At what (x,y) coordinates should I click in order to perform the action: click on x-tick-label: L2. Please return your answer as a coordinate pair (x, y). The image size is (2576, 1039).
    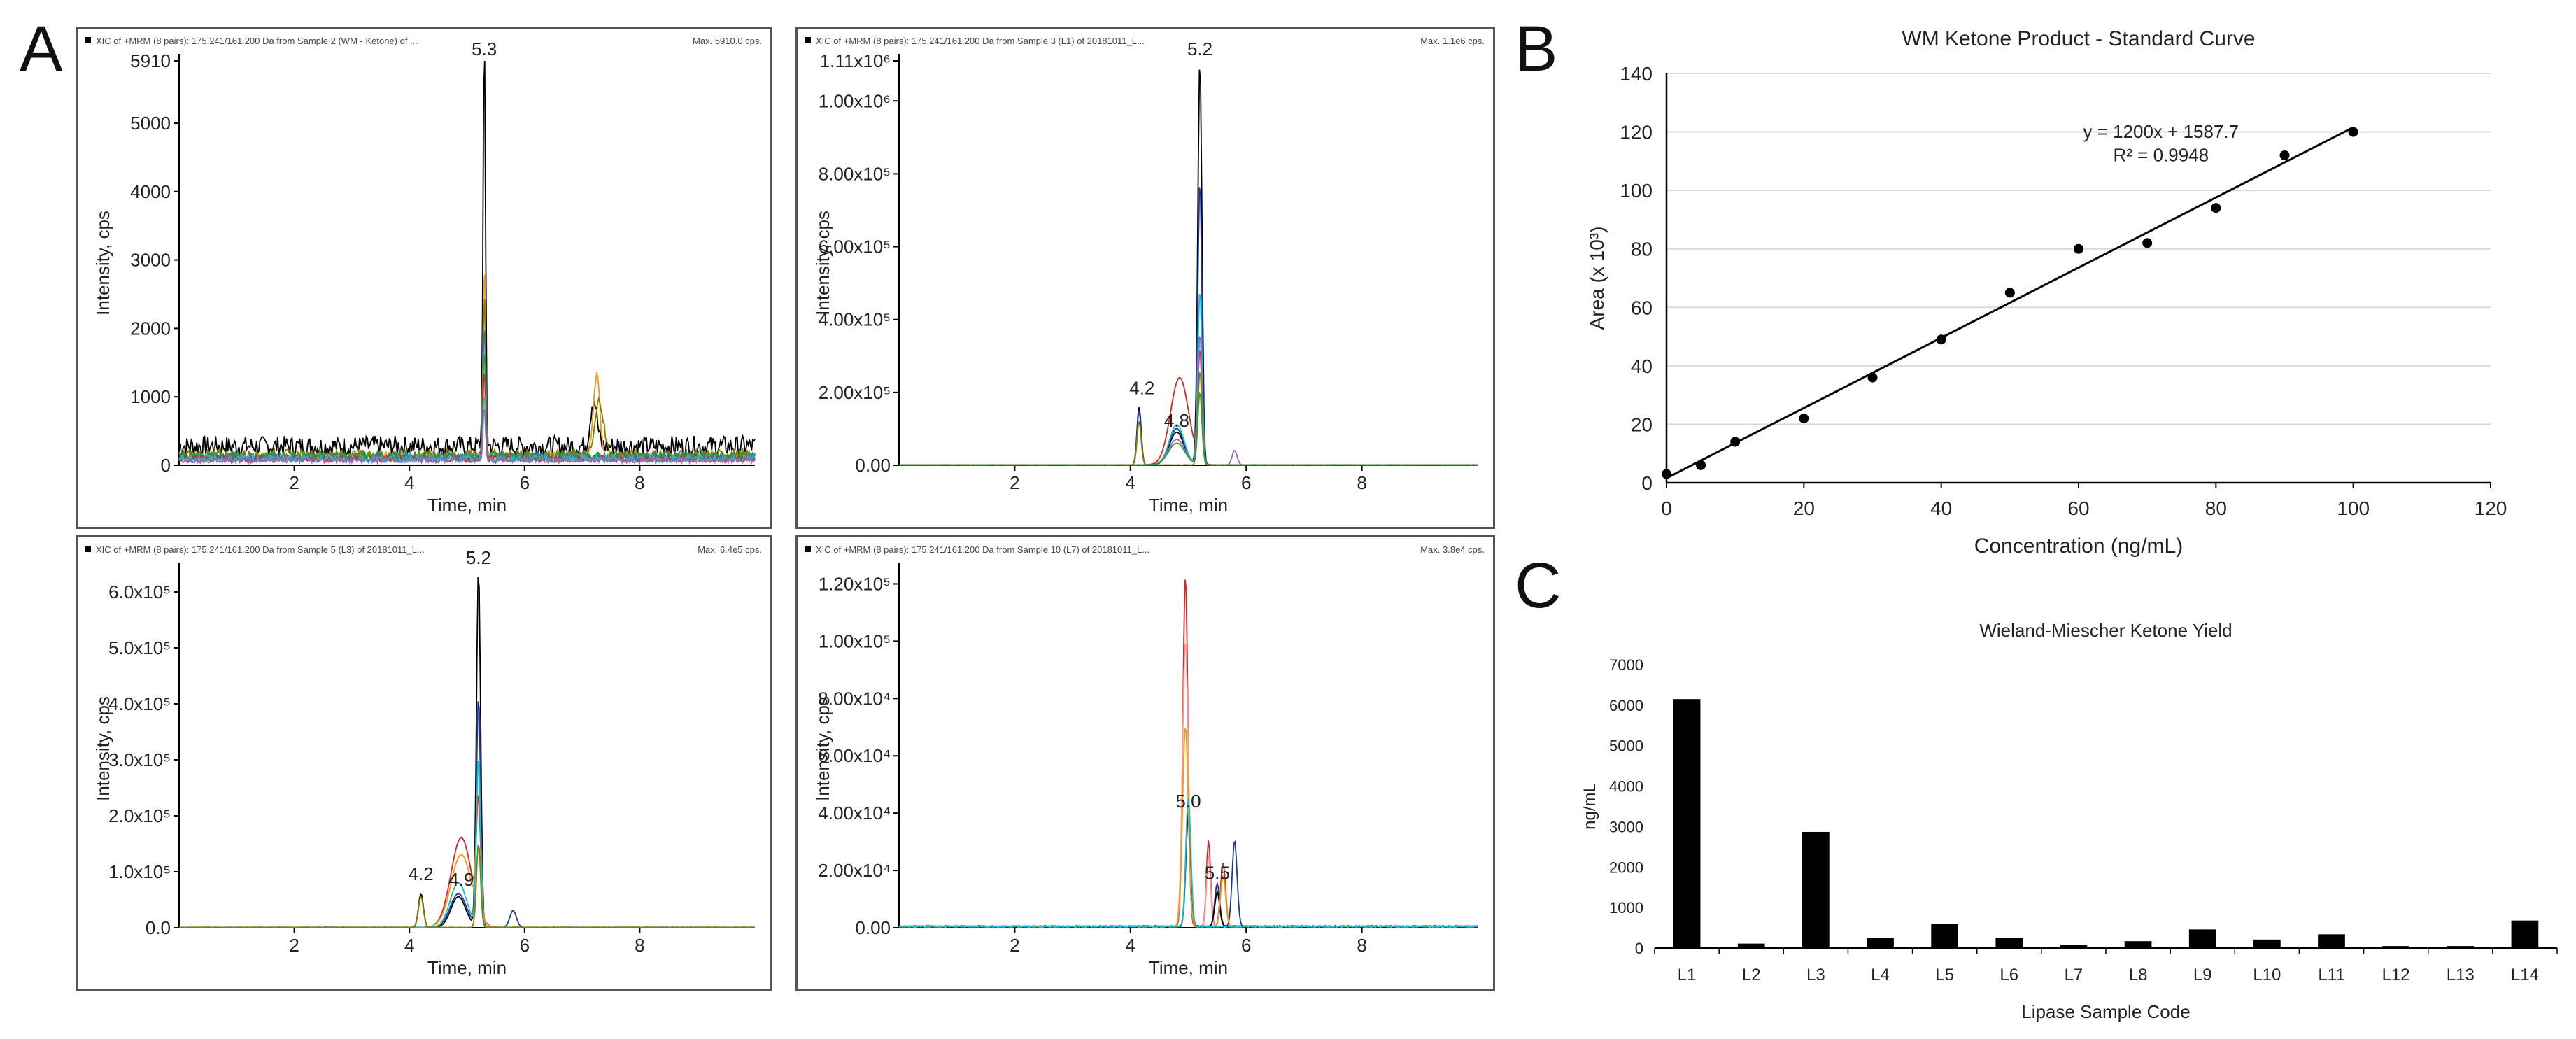
    Looking at the image, I should click on (1751, 975).